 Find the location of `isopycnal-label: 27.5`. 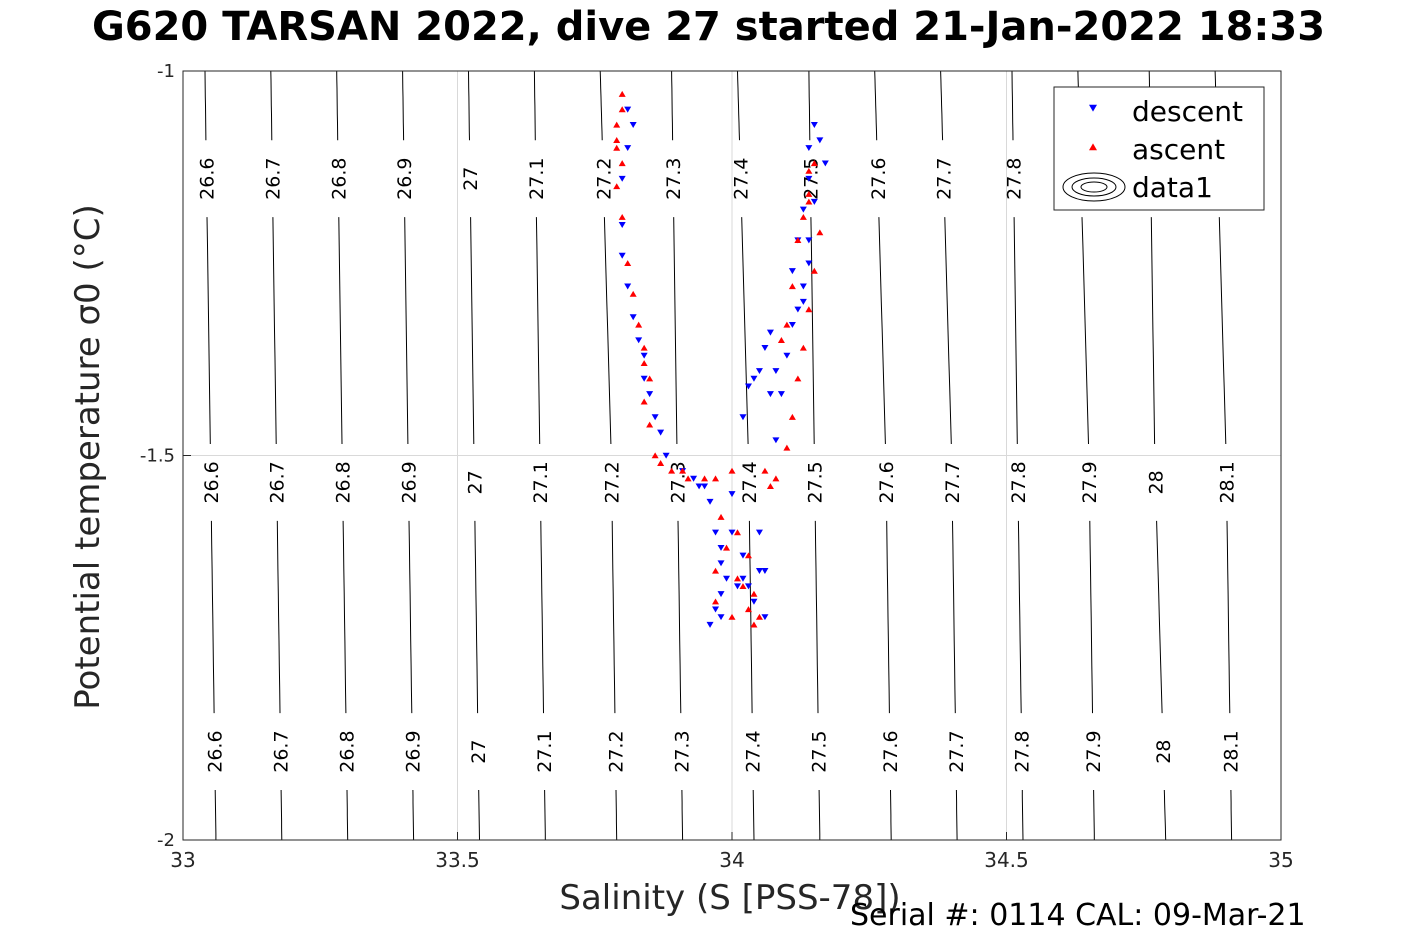

isopycnal-label: 27.5 is located at coordinates (816, 482).